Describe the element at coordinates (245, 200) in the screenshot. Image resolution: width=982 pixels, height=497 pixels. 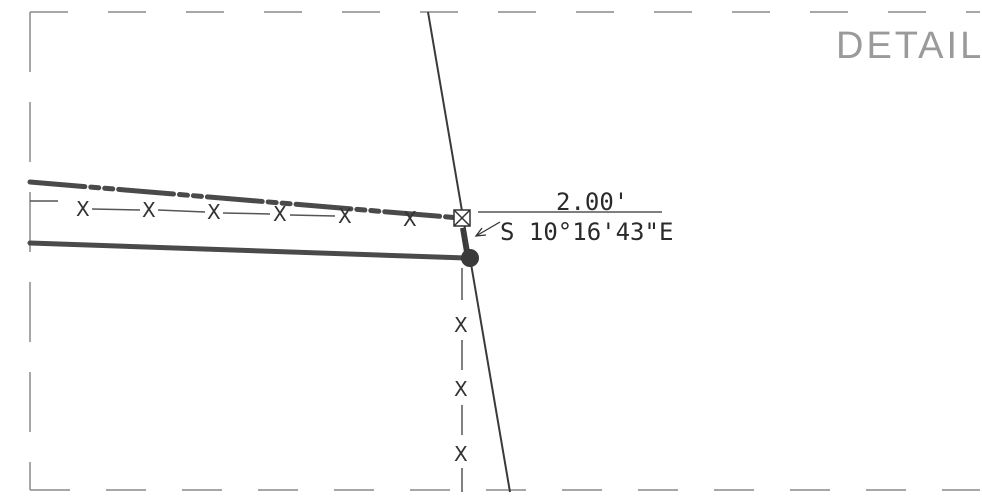
I see `upper-boundary-line` at that location.